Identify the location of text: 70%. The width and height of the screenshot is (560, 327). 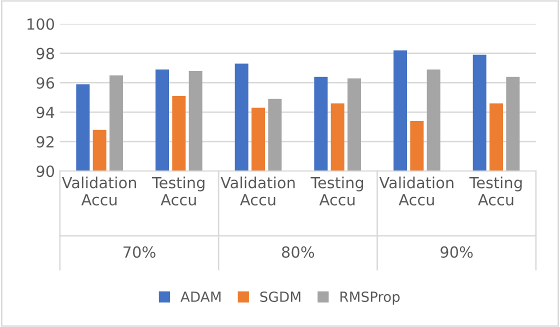
(140, 252).